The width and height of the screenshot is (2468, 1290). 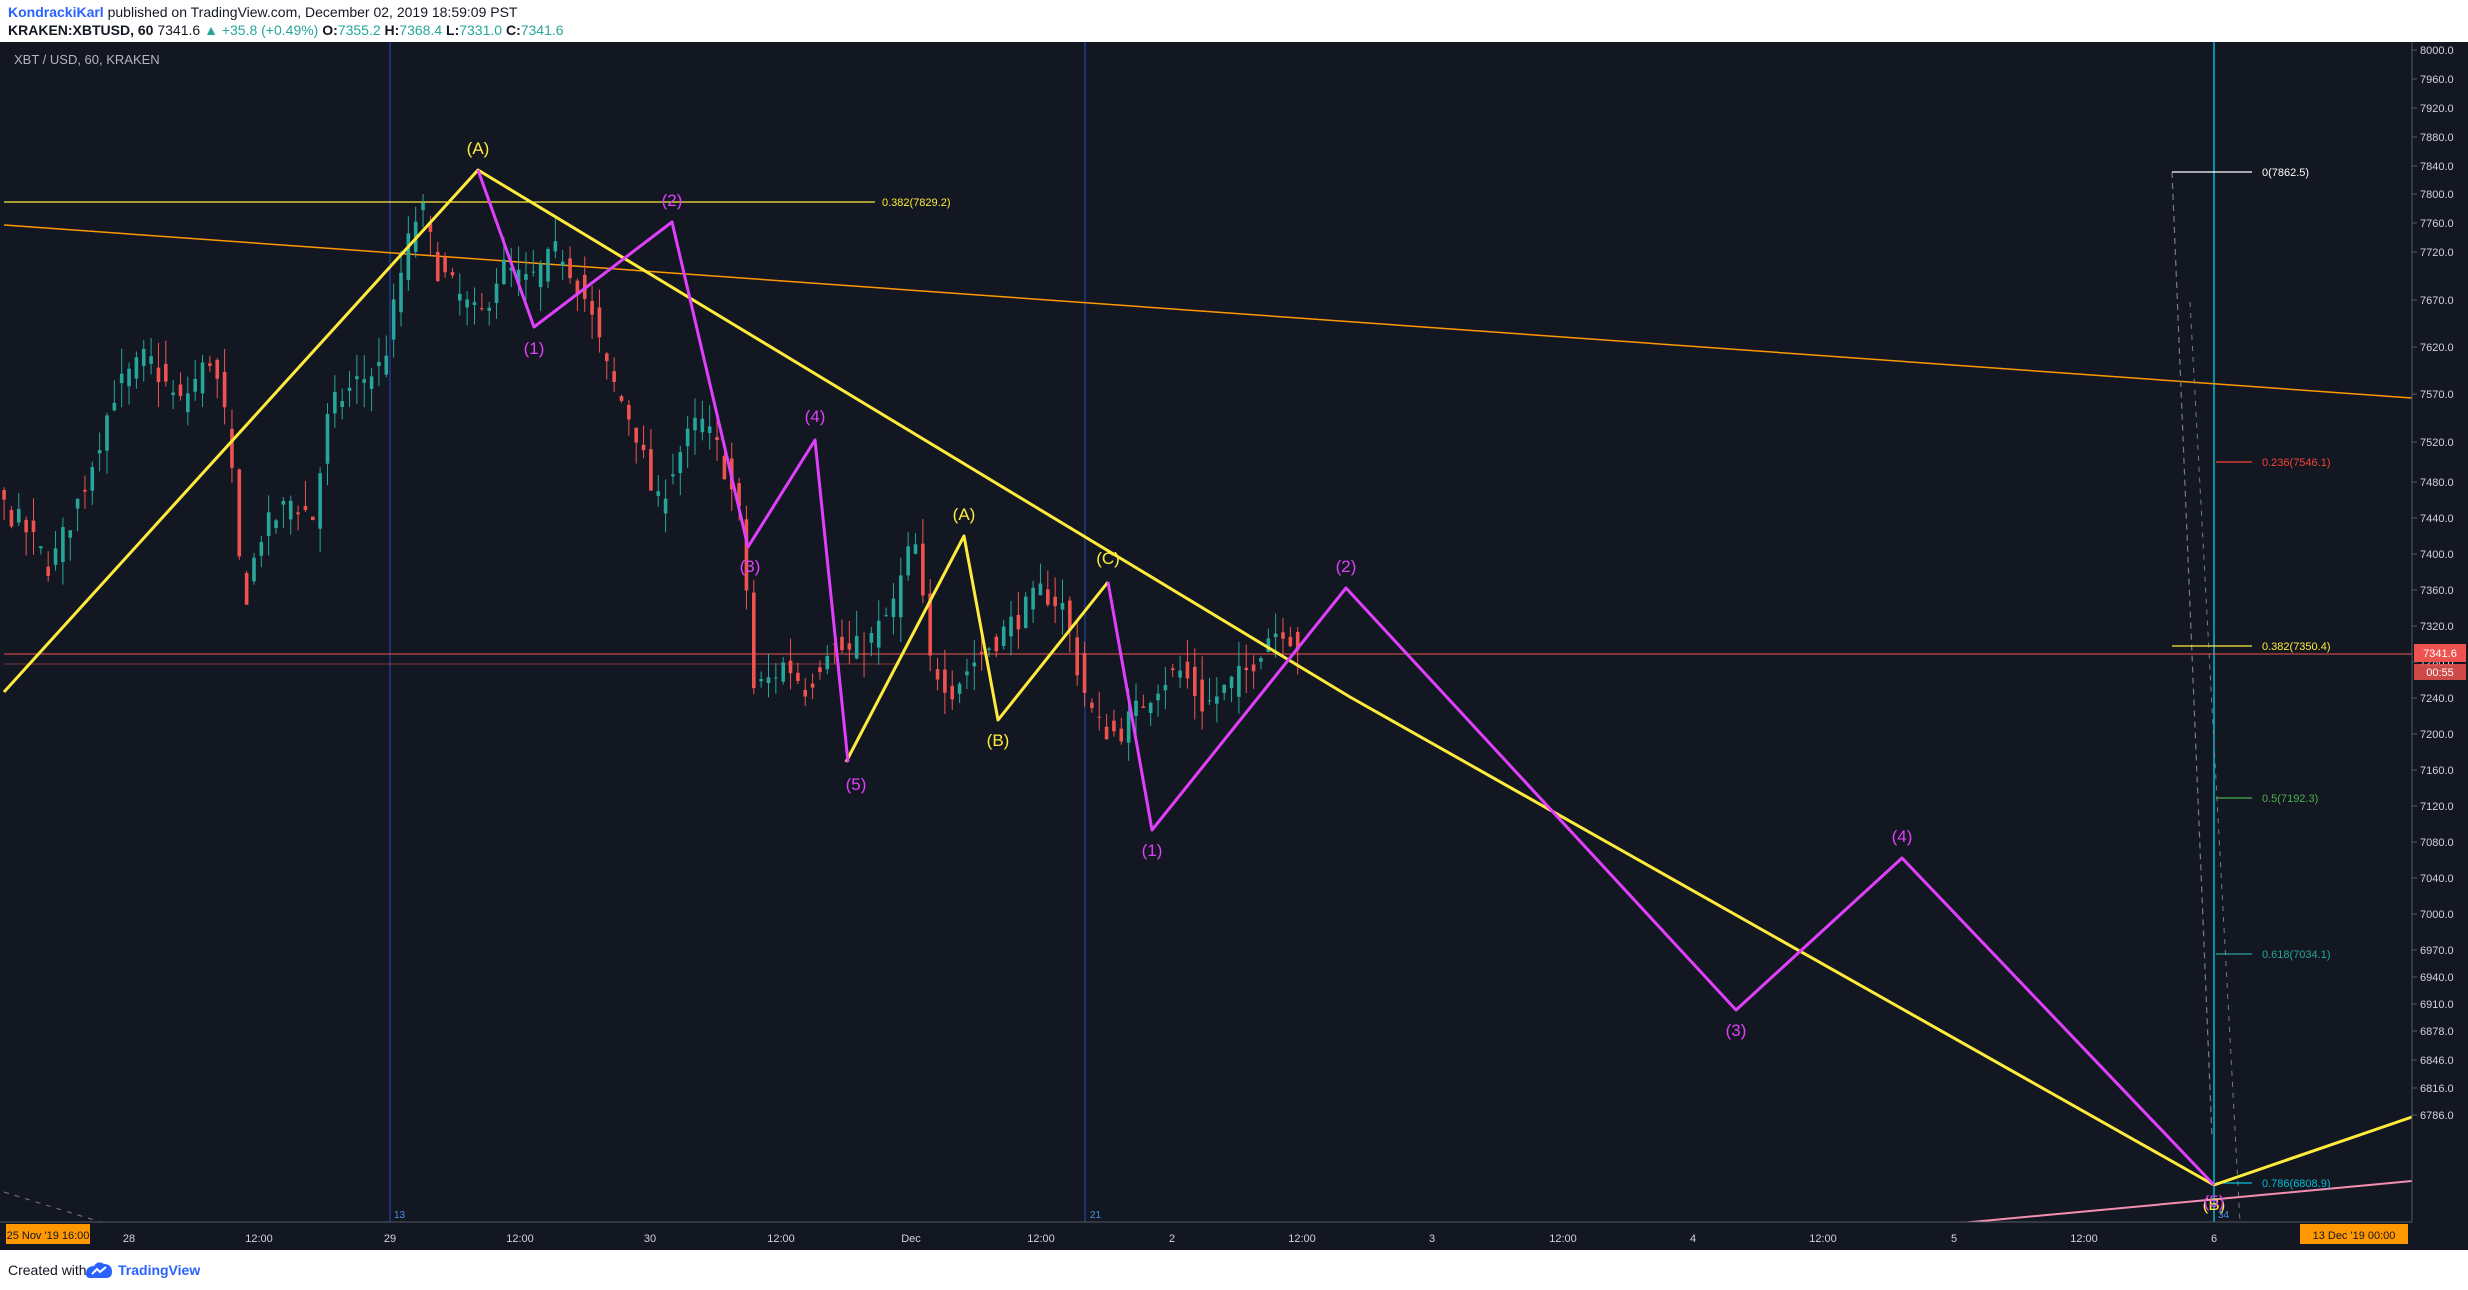 What do you see at coordinates (2440, 673) in the screenshot?
I see `countdown-label: 00:55` at bounding box center [2440, 673].